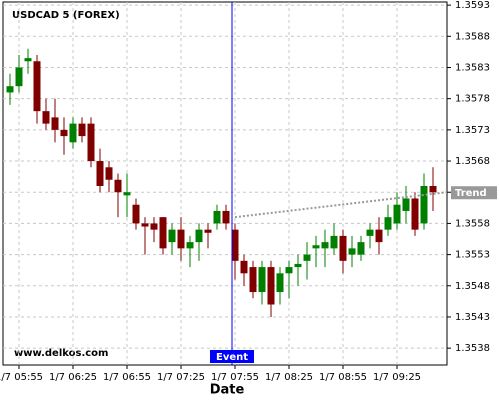  I want to click on y-tick-label: 1.3578, so click(472, 99).